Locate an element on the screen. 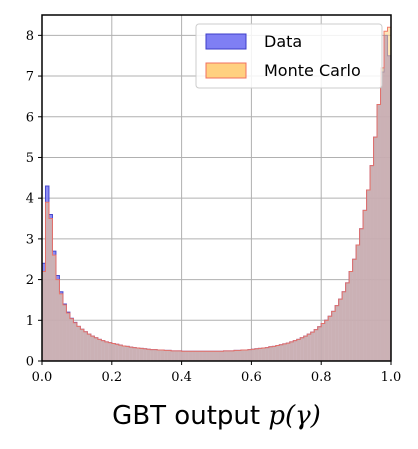 This screenshot has width=418, height=449. y-tick-label: 4 is located at coordinates (30, 199).